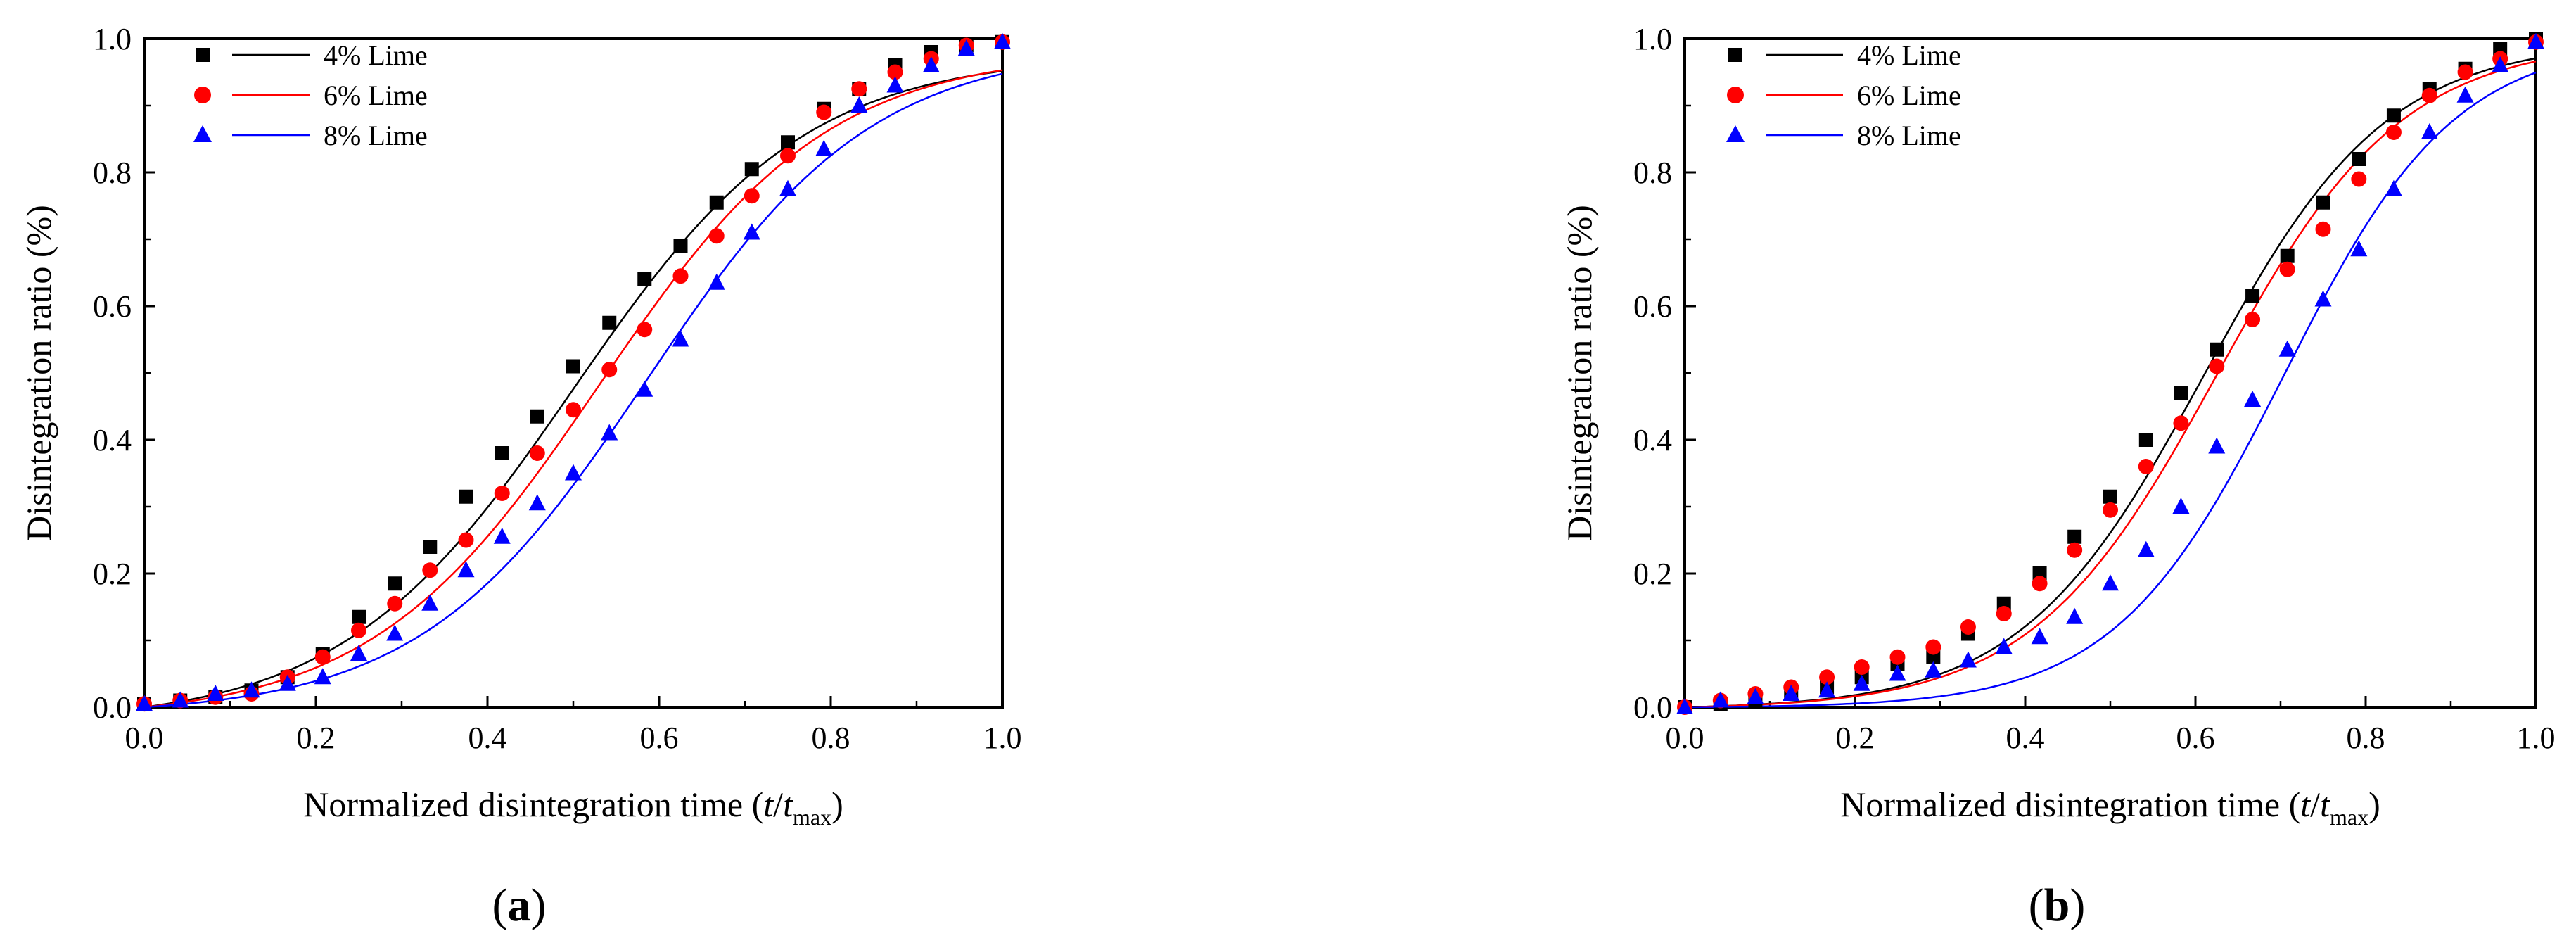  Describe the element at coordinates (1652, 173) in the screenshot. I see `y-tick-label: 0.8` at that location.